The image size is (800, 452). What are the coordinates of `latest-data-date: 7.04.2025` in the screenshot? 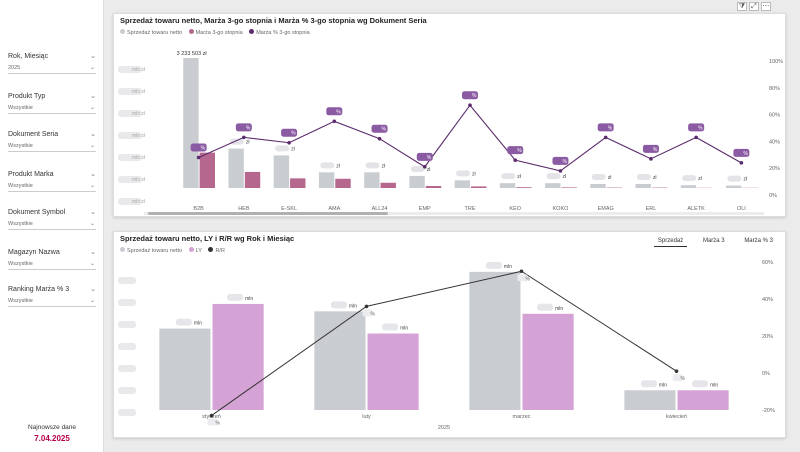 It's located at (52, 438).